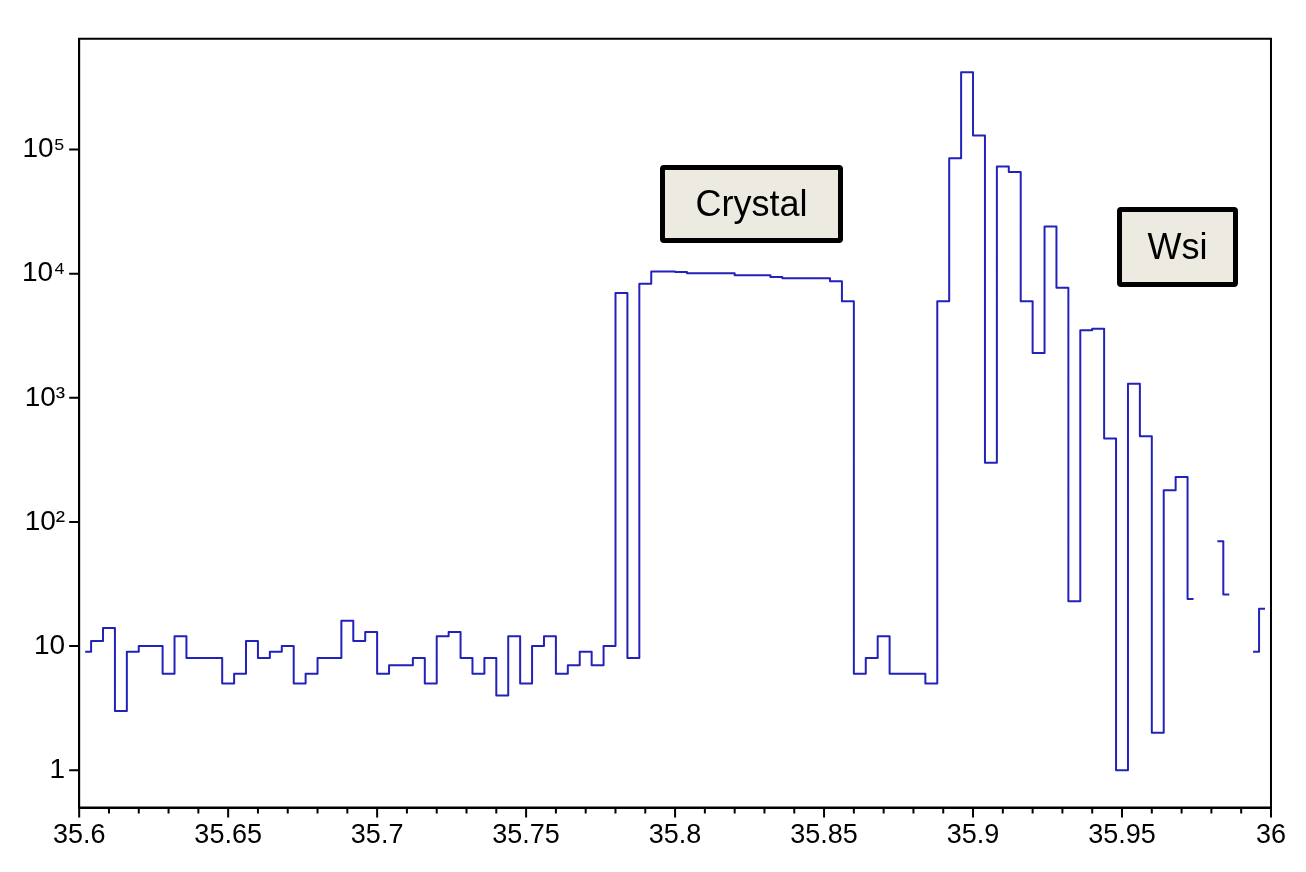 This screenshot has height=872, width=1306. What do you see at coordinates (79, 834) in the screenshot?
I see `x-tick-label: 35.6` at bounding box center [79, 834].